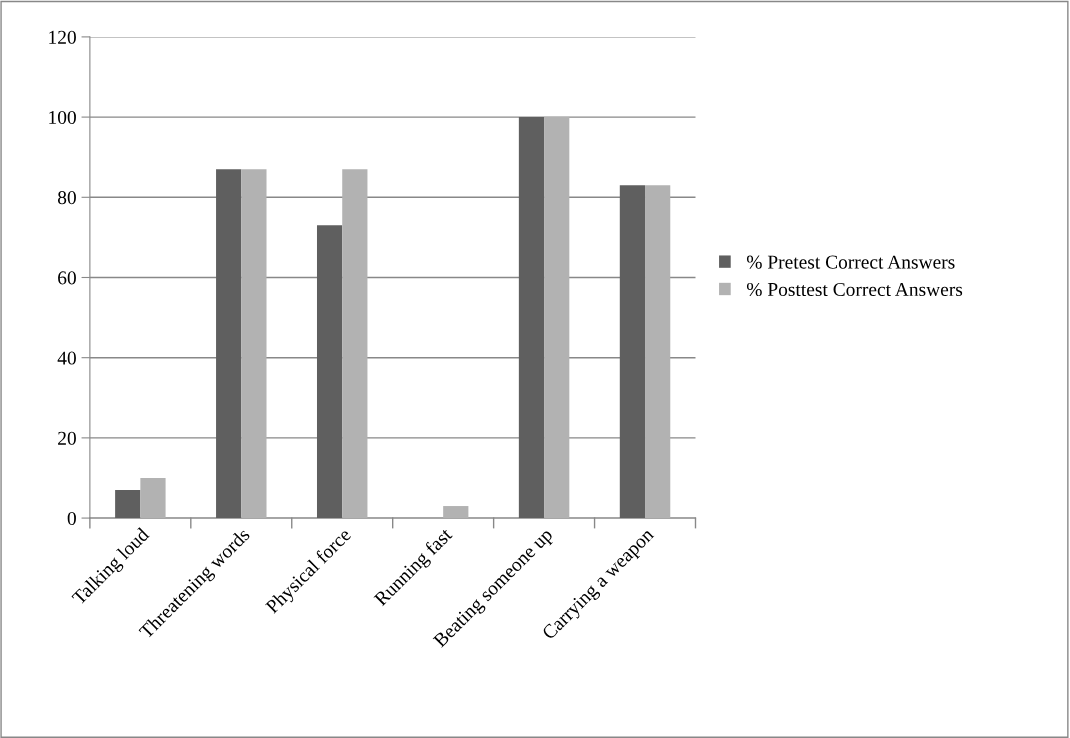  Describe the element at coordinates (67, 438) in the screenshot. I see `y-tick-label: 20` at that location.